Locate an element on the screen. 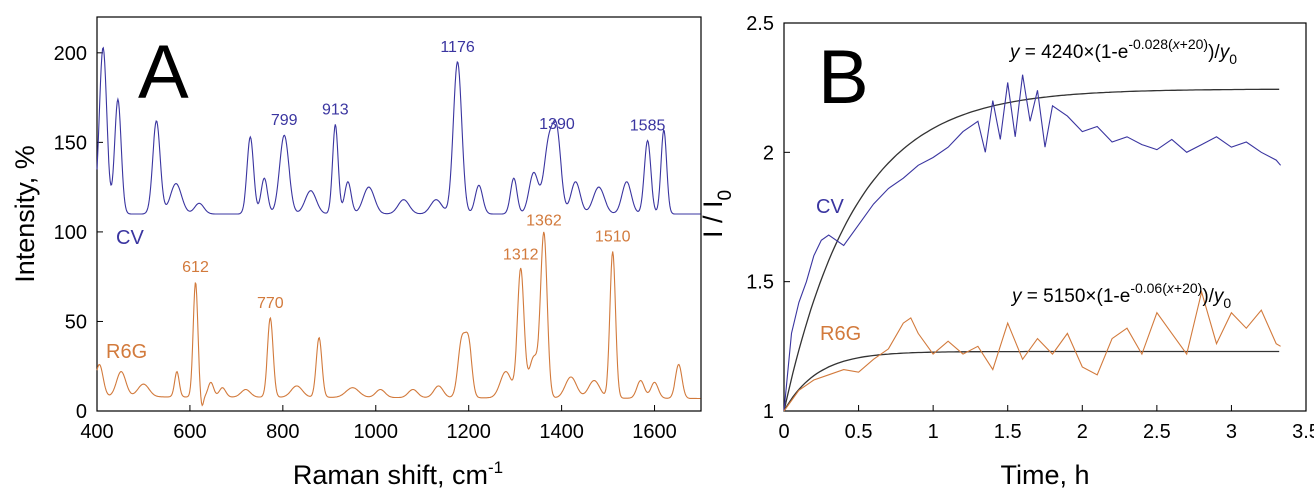 The width and height of the screenshot is (1314, 500). panel-a-peak-label: 1176 is located at coordinates (457, 47).